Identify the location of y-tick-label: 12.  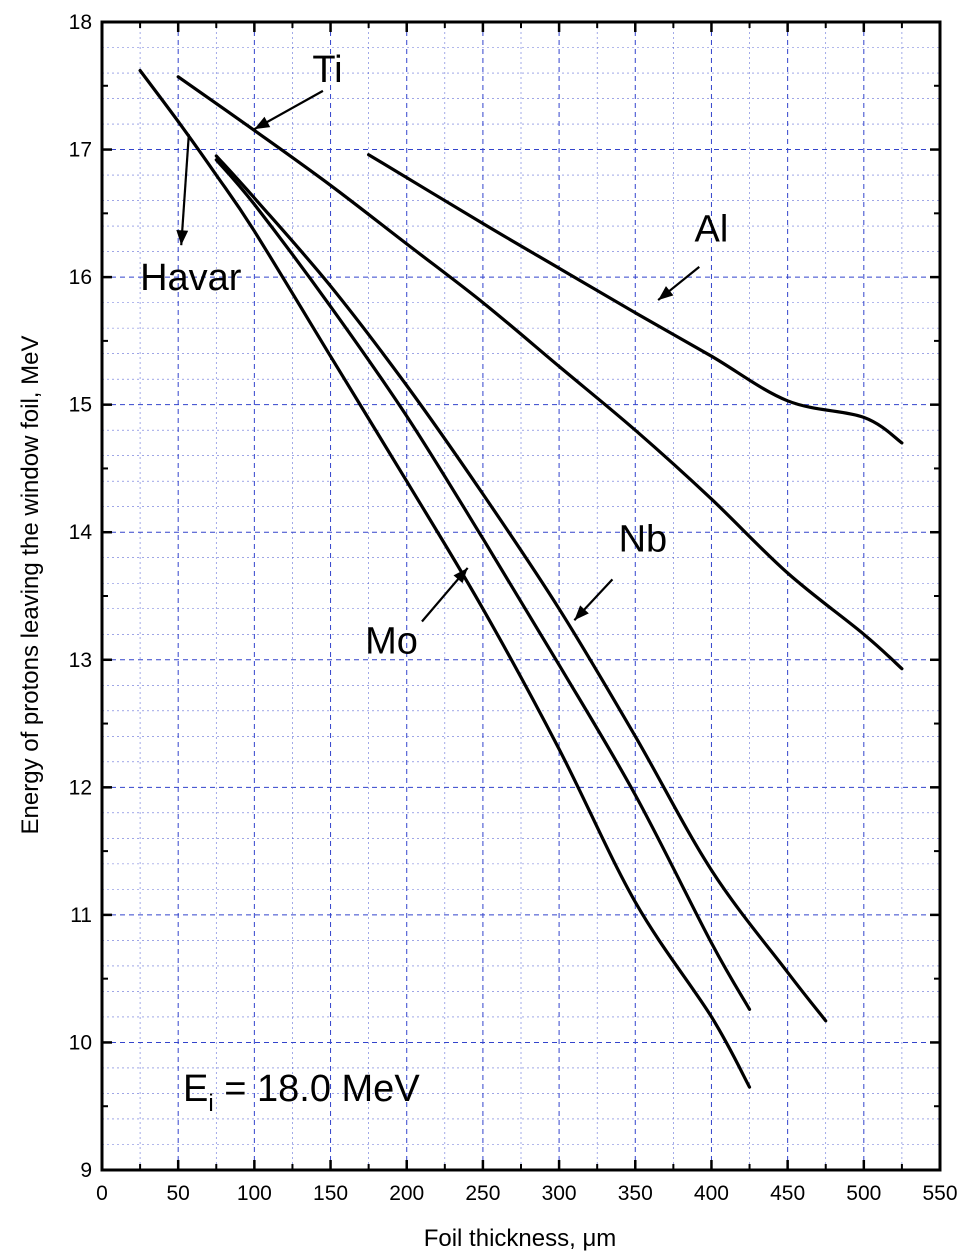
(80, 787).